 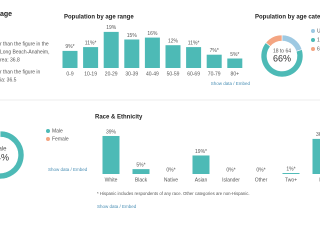 What do you see at coordinates (214, 74) in the screenshot?
I see `x-tick-label: 70-79` at bounding box center [214, 74].